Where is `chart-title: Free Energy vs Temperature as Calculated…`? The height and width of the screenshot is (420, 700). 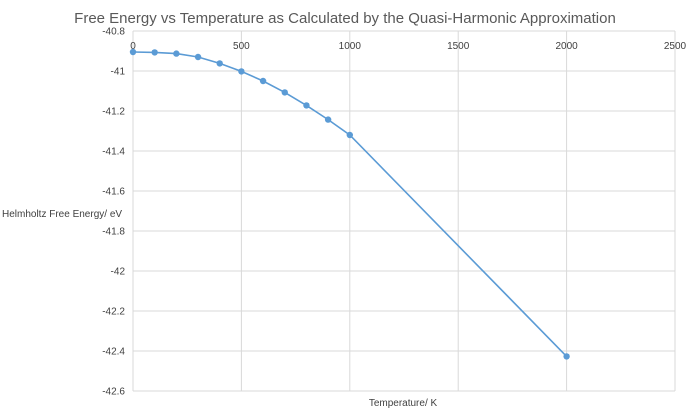 chart-title: Free Energy vs Temperature as Calculated… is located at coordinates (345, 18).